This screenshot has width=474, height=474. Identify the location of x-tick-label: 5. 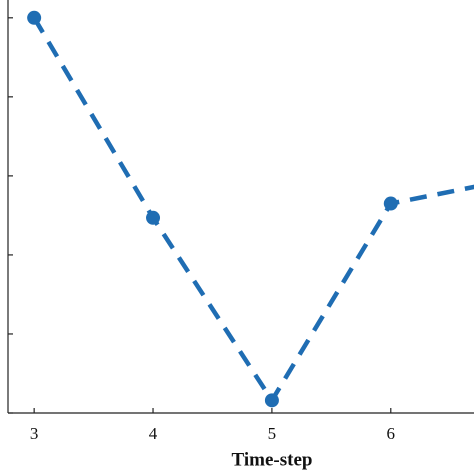
(272, 433).